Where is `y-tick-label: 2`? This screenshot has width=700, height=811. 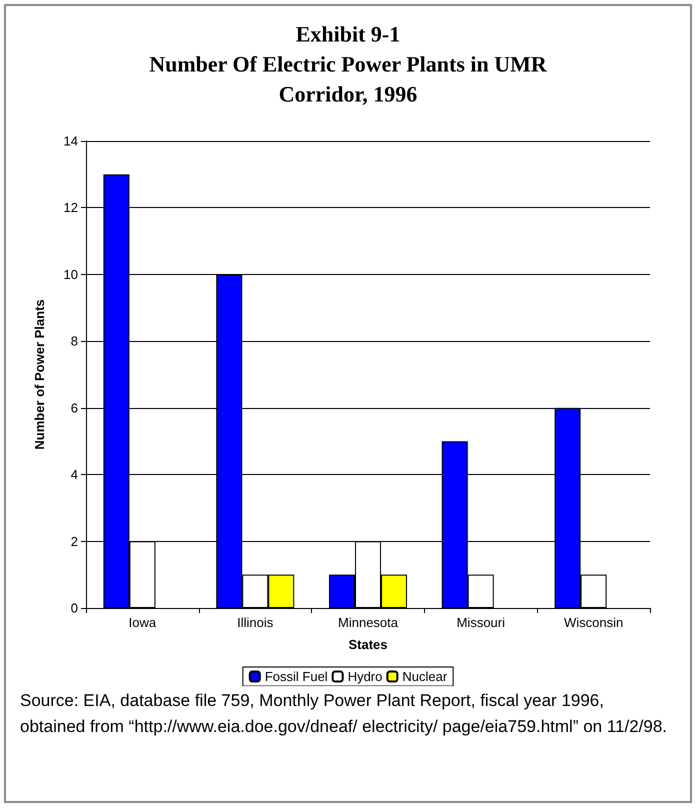
y-tick-label: 2 is located at coordinates (74, 541).